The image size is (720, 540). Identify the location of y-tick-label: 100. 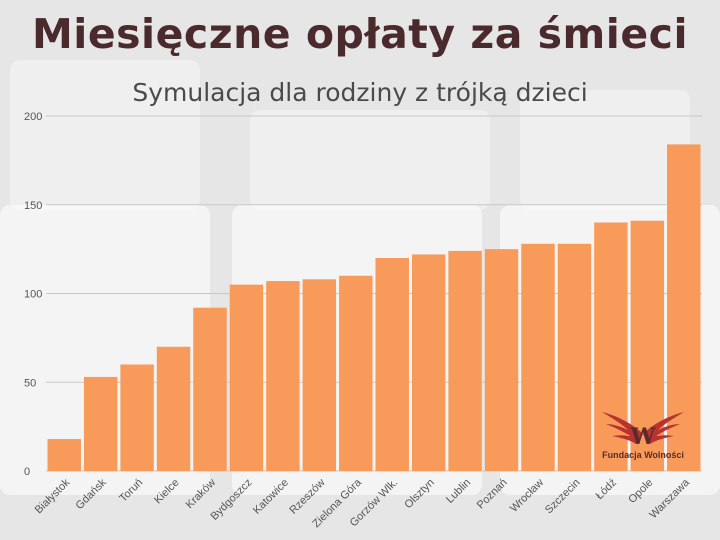
(33, 295).